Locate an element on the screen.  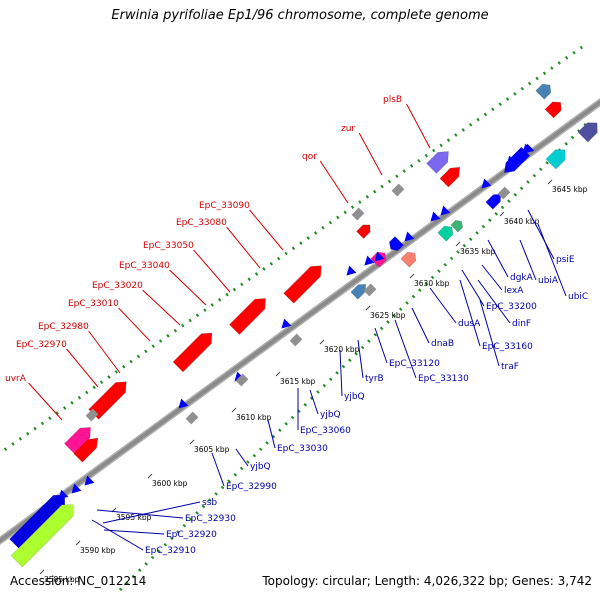
forward-gene-label: EpC_33090 is located at coordinates (224, 206).